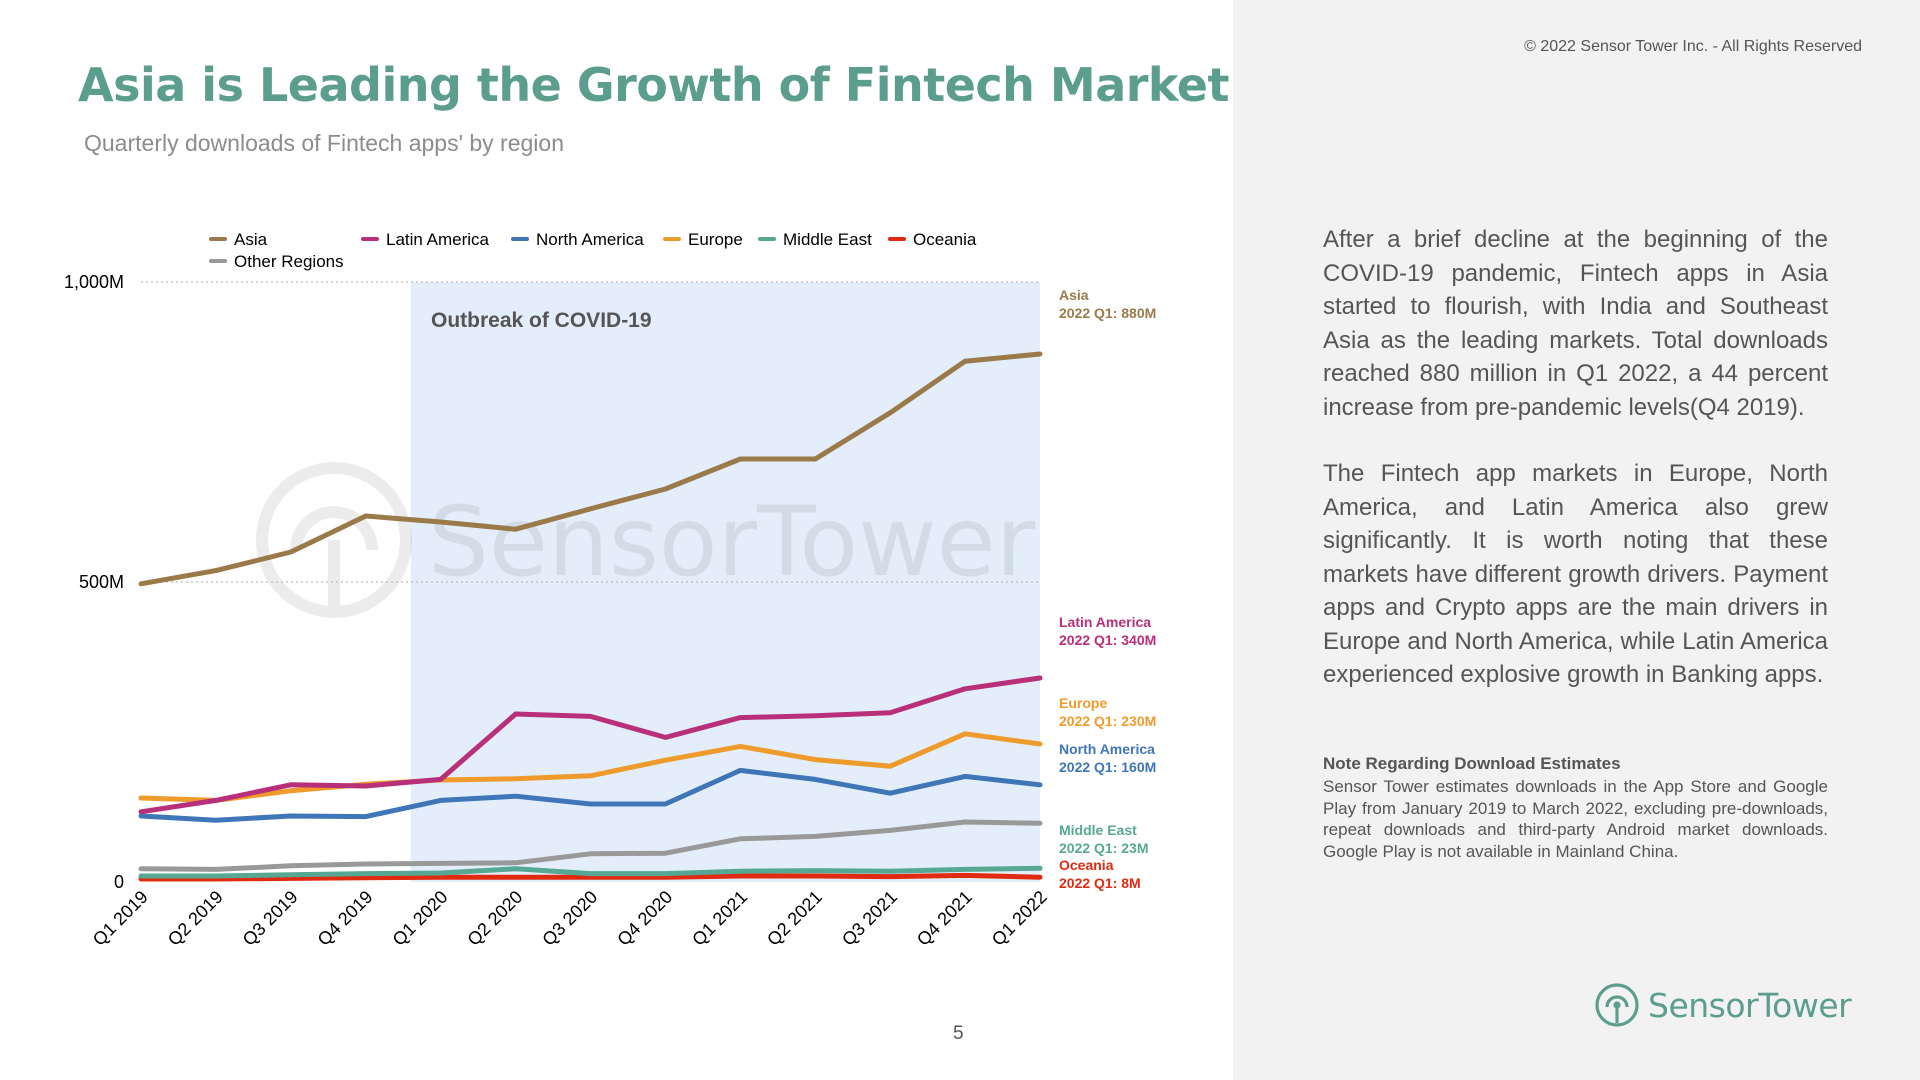  Describe the element at coordinates (119, 882) in the screenshot. I see `y-tick-label: 0` at that location.